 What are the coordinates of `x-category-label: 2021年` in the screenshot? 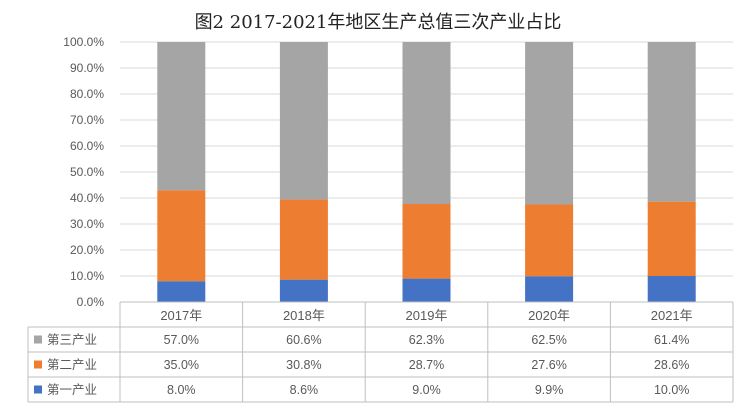 It's located at (672, 315).